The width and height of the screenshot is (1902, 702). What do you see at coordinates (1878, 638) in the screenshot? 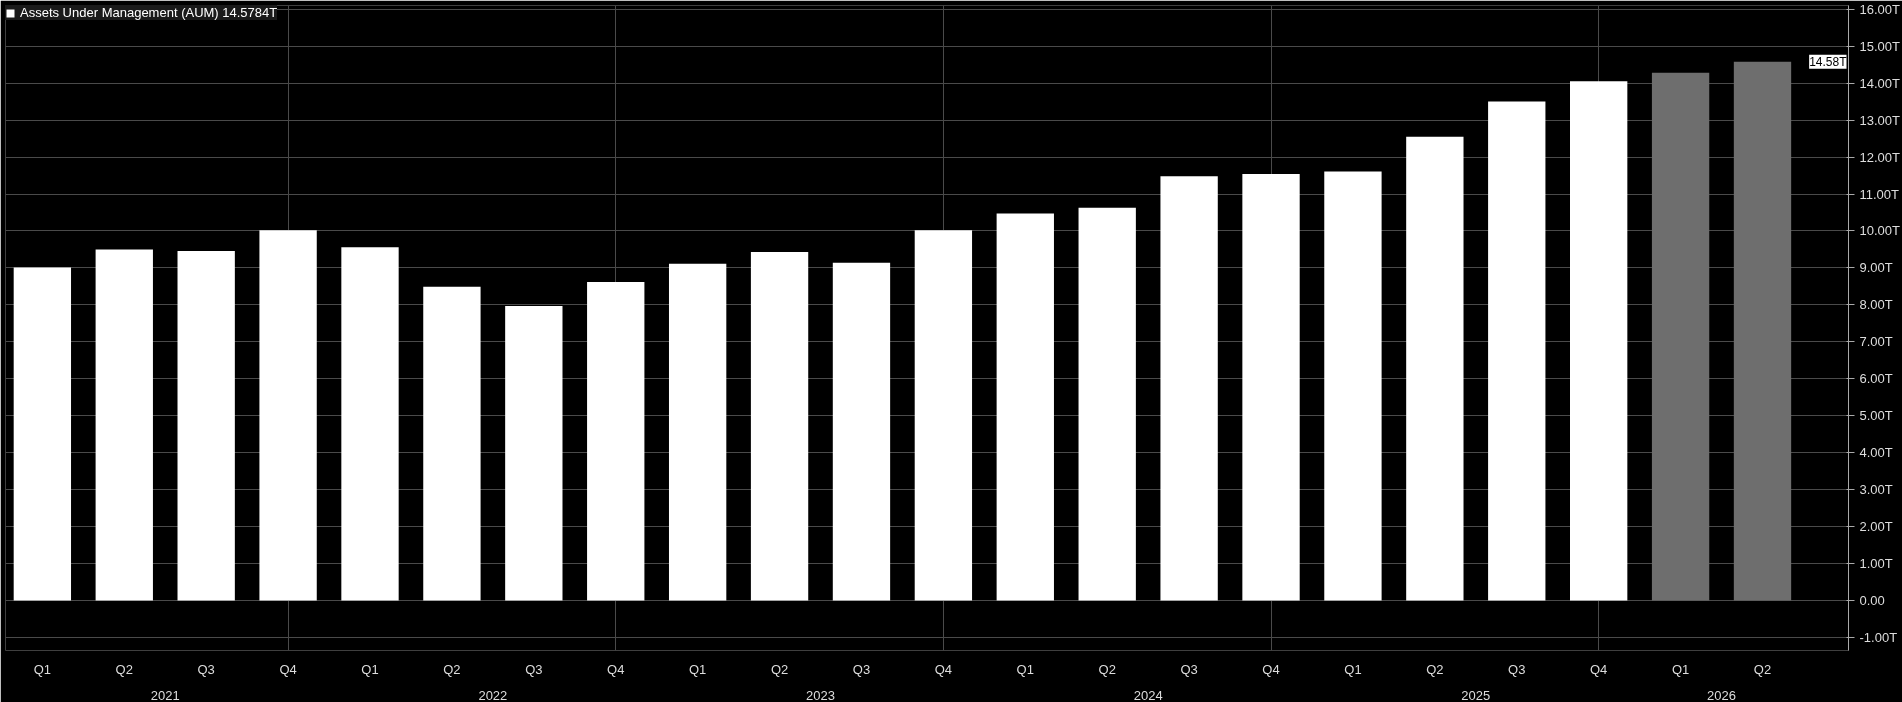
I see `y-tick-label: -1.00T` at bounding box center [1878, 638].